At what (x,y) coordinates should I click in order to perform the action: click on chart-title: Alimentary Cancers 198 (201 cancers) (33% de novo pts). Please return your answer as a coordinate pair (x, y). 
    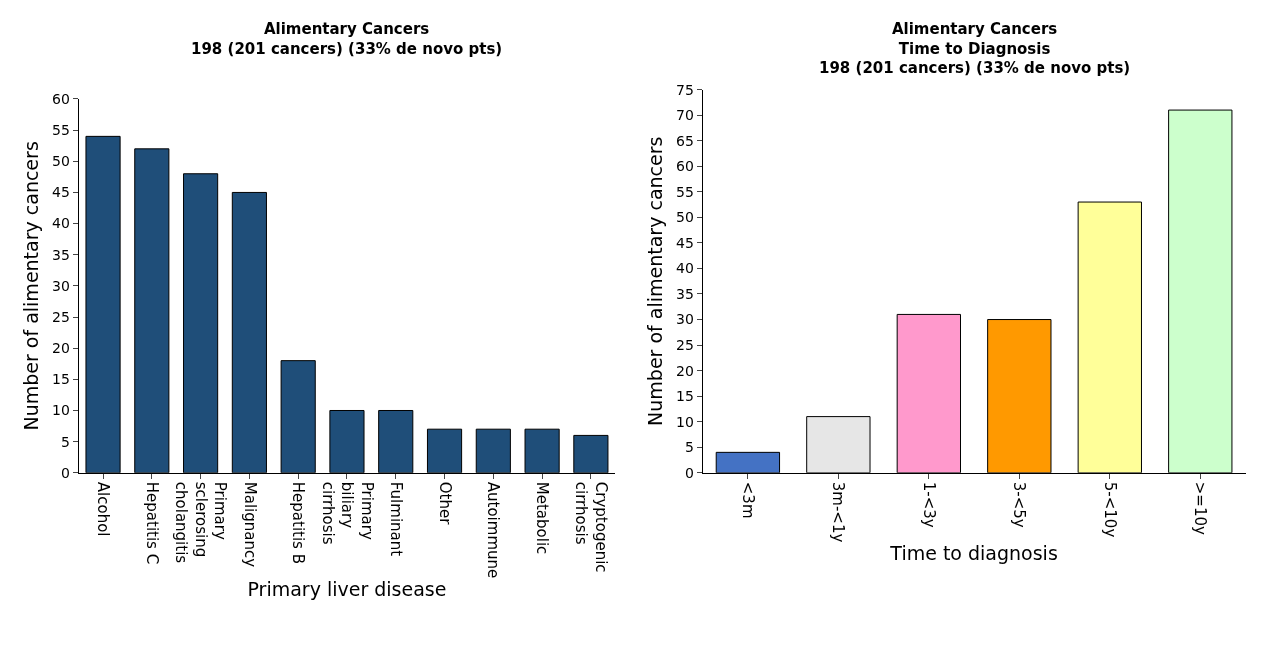
    Looking at the image, I should click on (347, 39).